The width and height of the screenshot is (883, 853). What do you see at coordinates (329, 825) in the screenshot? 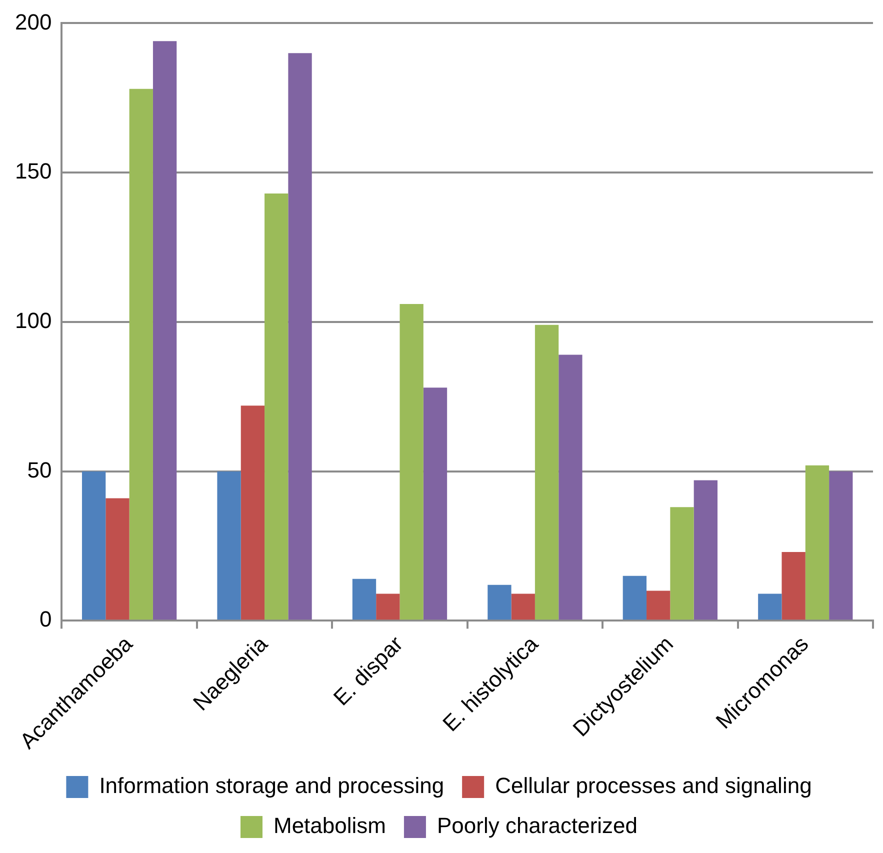
I see `legend-label: Metabolism` at bounding box center [329, 825].